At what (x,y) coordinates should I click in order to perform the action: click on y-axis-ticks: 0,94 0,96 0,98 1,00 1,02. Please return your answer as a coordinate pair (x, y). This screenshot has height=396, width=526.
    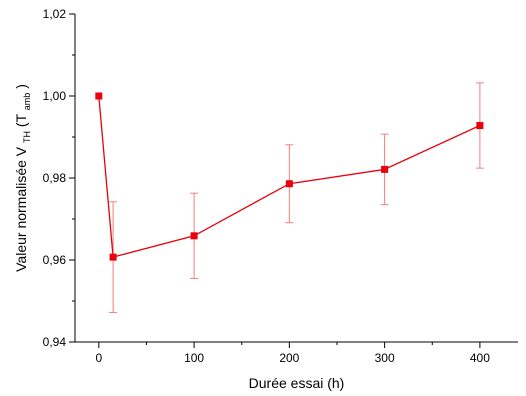
    Looking at the image, I should click on (59, 178).